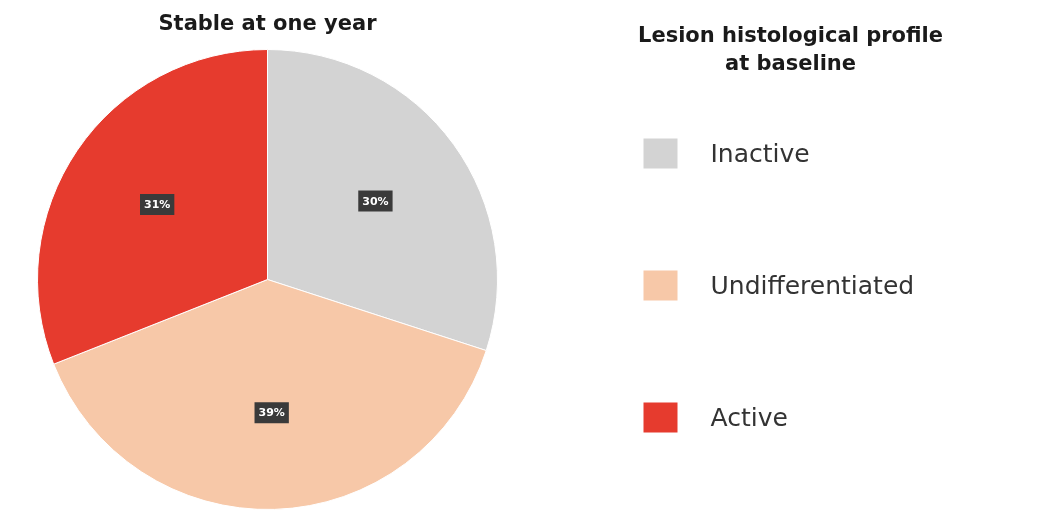  I want to click on data-label: 30%, so click(375, 201).